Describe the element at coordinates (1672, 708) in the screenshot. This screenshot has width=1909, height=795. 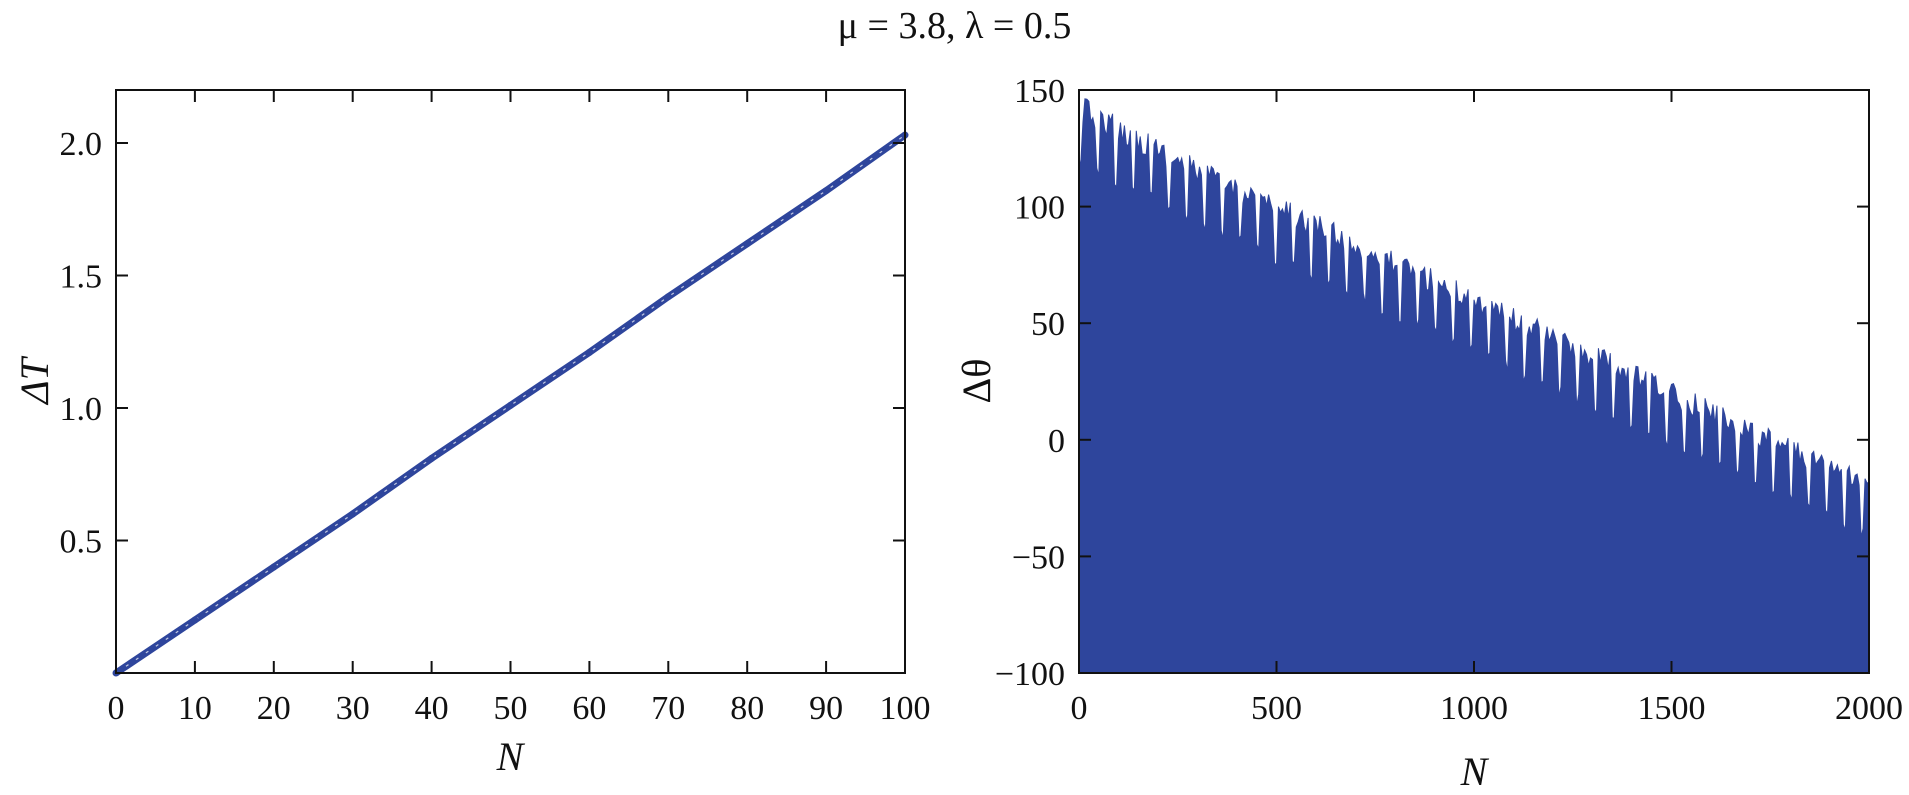
I see `right-x-tick-label: 1500` at that location.